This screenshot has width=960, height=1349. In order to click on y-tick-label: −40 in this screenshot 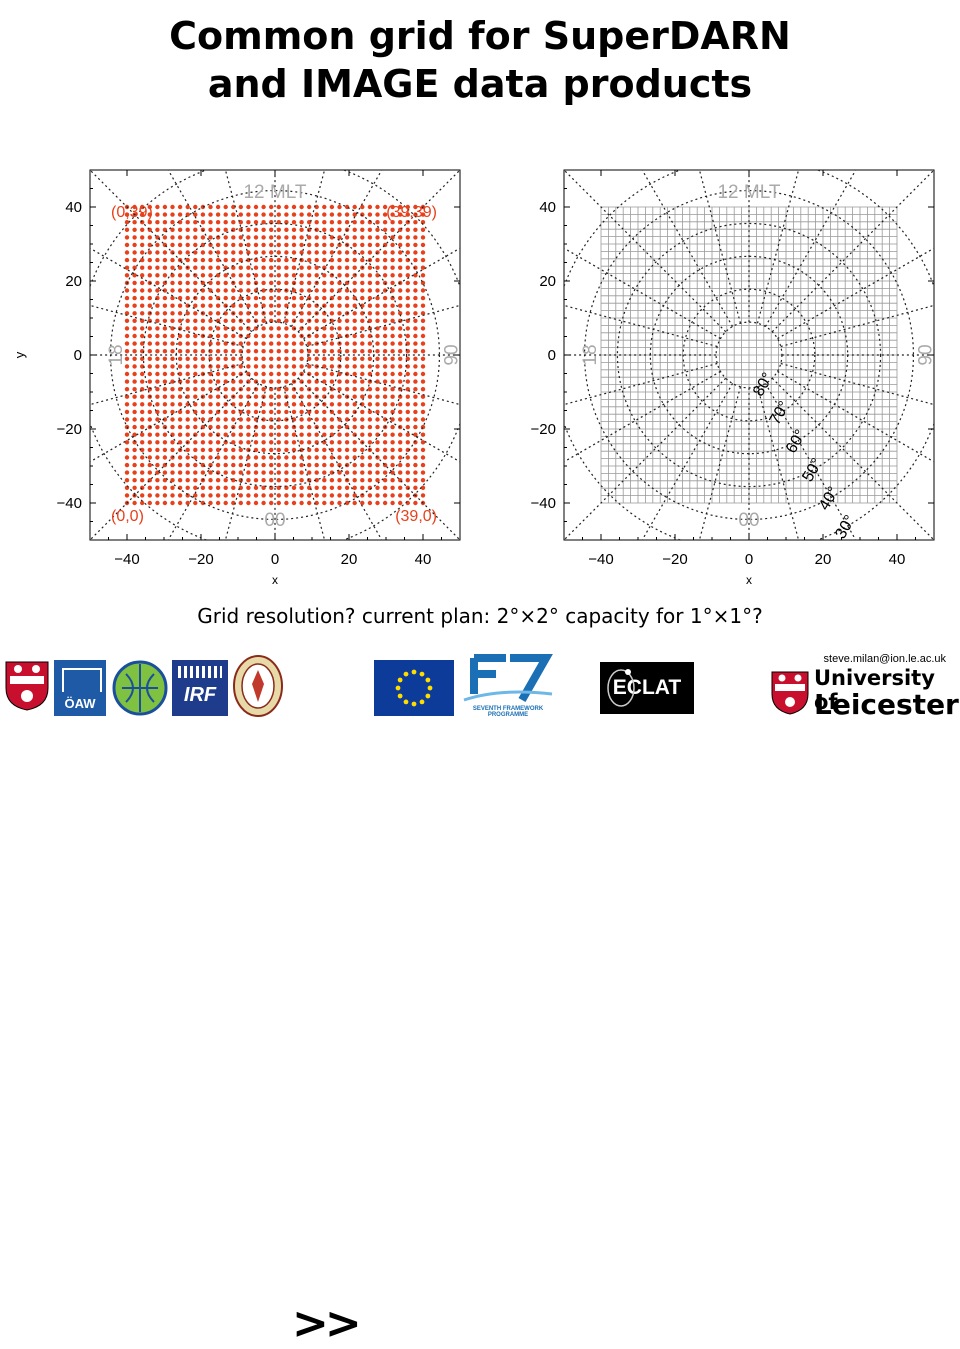, I will do `click(69, 503)`.